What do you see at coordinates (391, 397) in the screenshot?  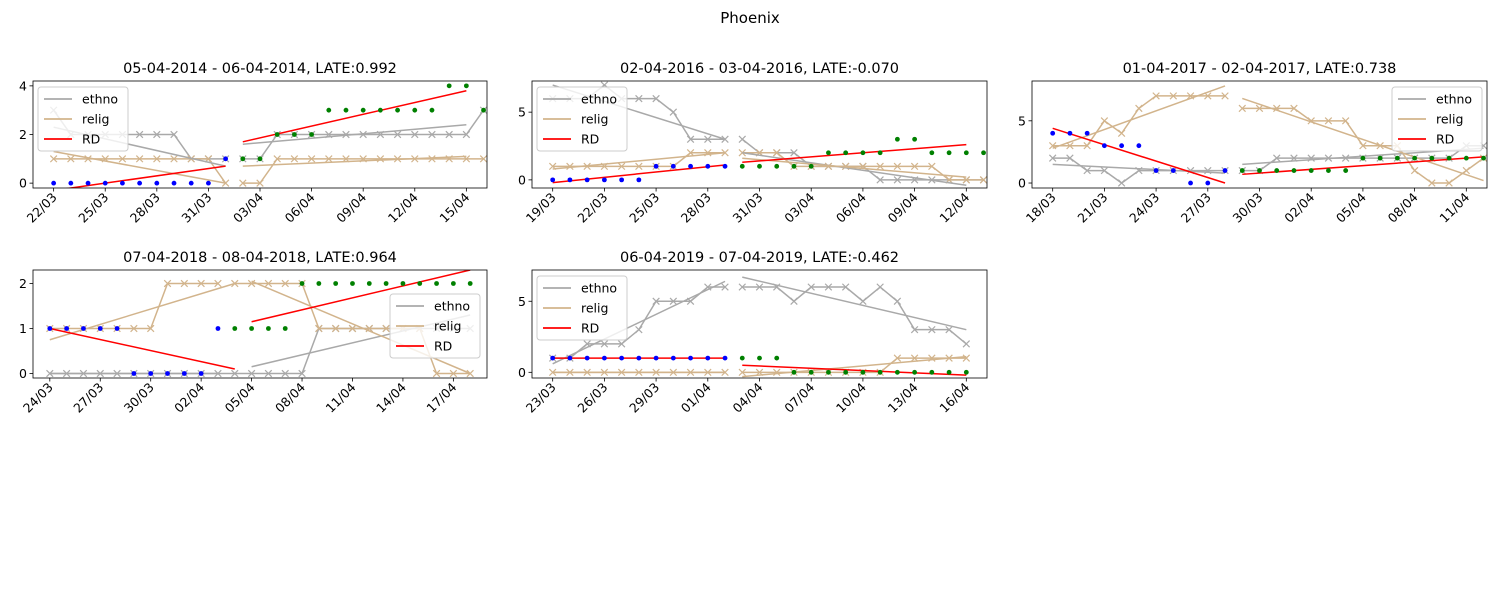 I see `x-tick-label: 14/04` at bounding box center [391, 397].